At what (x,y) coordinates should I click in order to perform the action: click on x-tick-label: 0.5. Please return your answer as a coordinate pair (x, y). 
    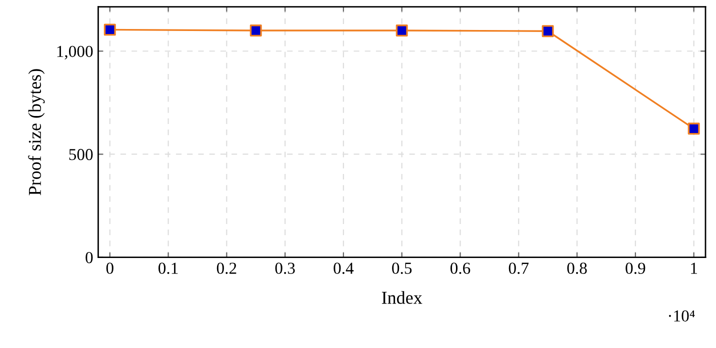
    Looking at the image, I should click on (402, 268).